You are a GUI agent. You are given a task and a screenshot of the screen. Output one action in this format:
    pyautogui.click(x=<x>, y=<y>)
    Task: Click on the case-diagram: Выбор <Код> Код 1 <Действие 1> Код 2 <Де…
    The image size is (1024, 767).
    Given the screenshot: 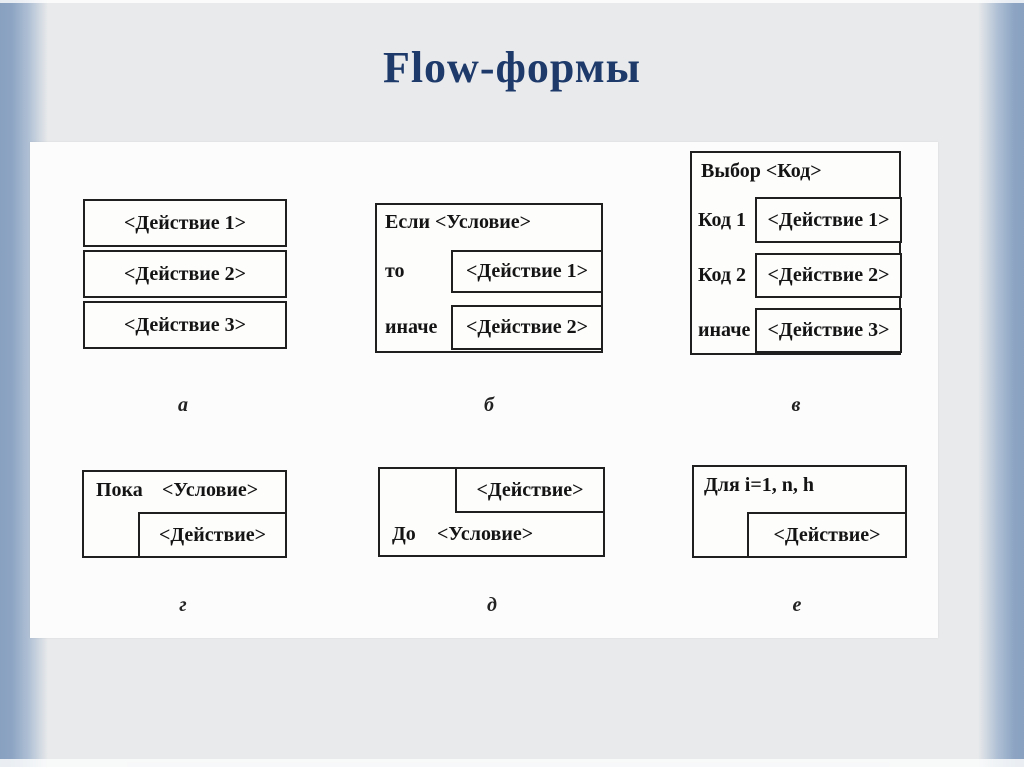 What is the action you would take?
    pyautogui.click(x=796, y=253)
    